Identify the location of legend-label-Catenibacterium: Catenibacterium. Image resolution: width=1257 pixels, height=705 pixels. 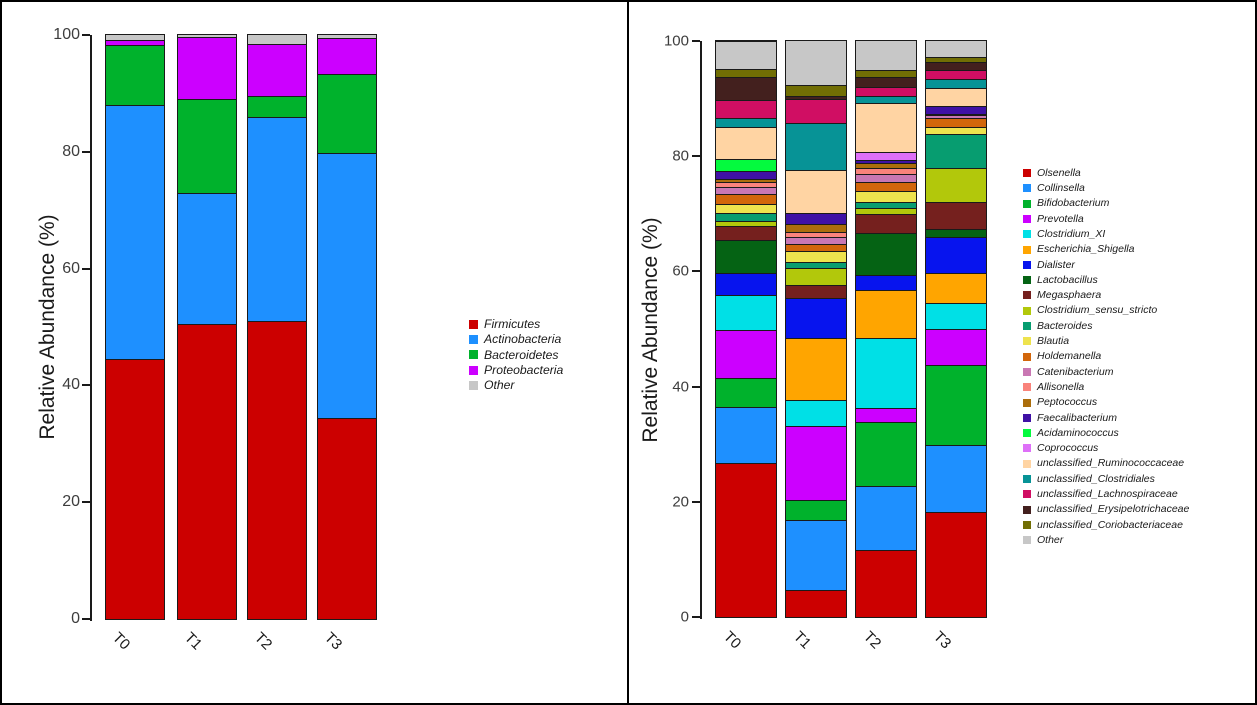
(1075, 371).